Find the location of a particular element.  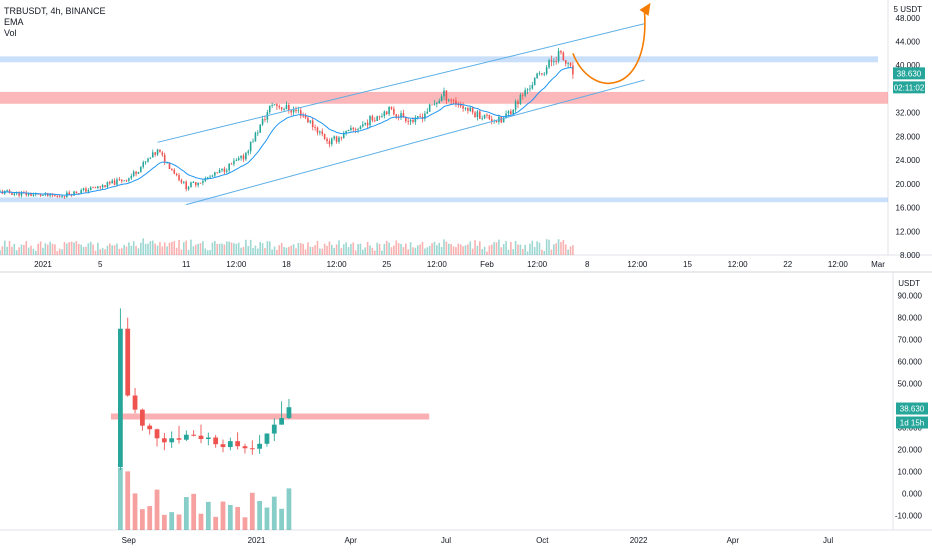

top-legend: TRBUSDT, 4h, BINANCE EMA Vol is located at coordinates (55, 22).